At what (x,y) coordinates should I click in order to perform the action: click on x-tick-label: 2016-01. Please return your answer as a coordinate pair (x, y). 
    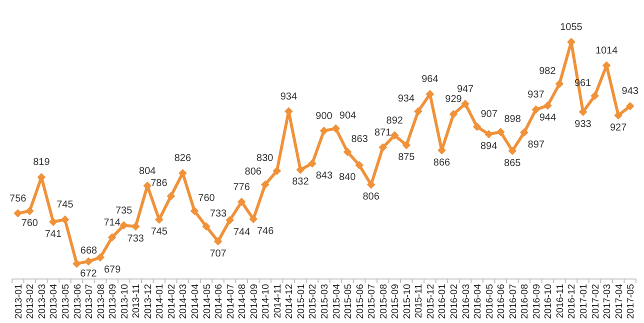
    Looking at the image, I should click on (442, 301).